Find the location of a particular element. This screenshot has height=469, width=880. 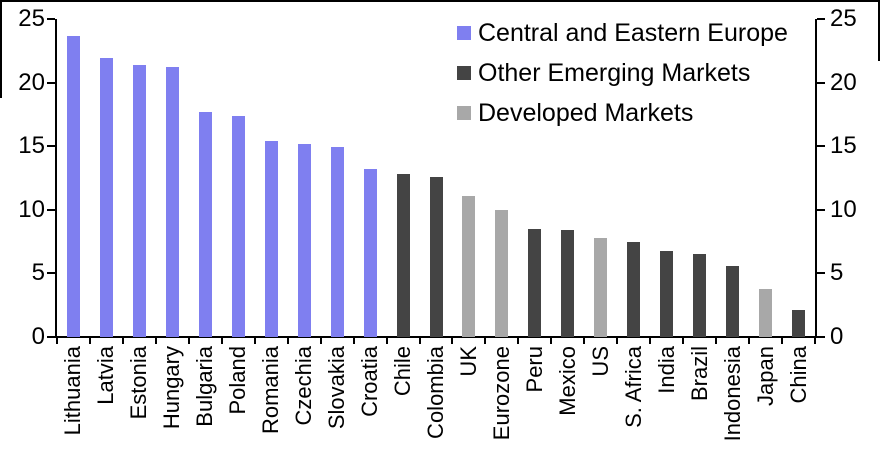

x-label-india: India is located at coordinates (666, 370).